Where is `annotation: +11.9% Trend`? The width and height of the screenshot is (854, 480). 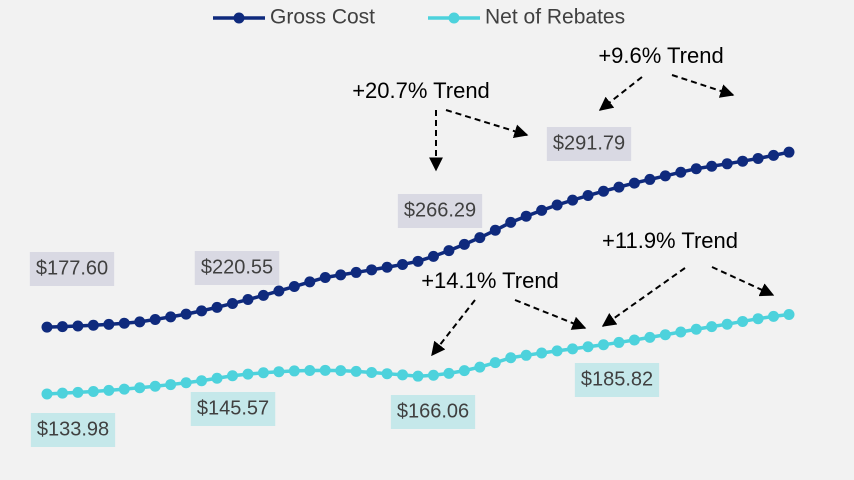 annotation: +11.9% Trend is located at coordinates (670, 240).